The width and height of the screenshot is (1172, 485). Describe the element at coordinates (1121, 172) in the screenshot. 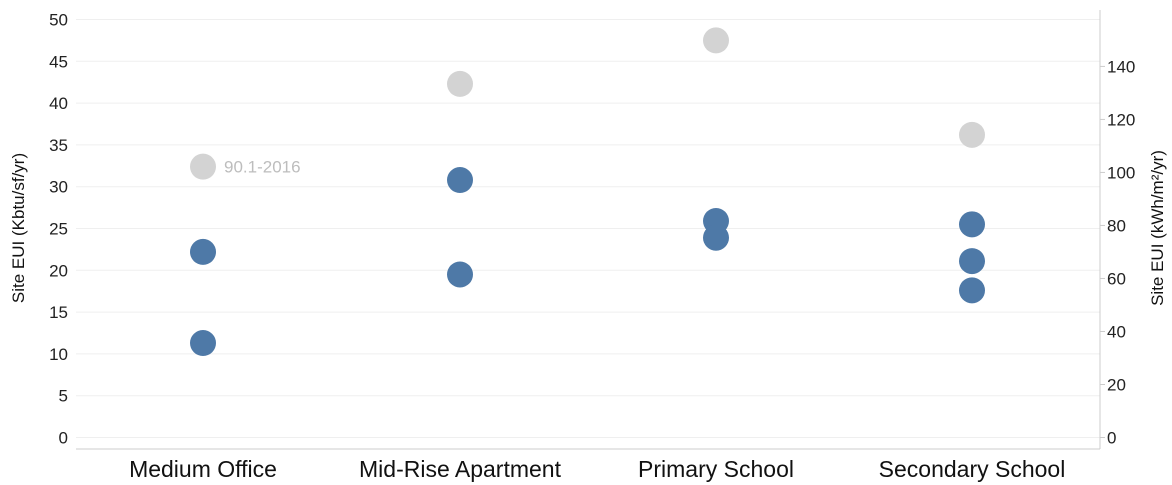

I see `right-tick-label: 100` at that location.